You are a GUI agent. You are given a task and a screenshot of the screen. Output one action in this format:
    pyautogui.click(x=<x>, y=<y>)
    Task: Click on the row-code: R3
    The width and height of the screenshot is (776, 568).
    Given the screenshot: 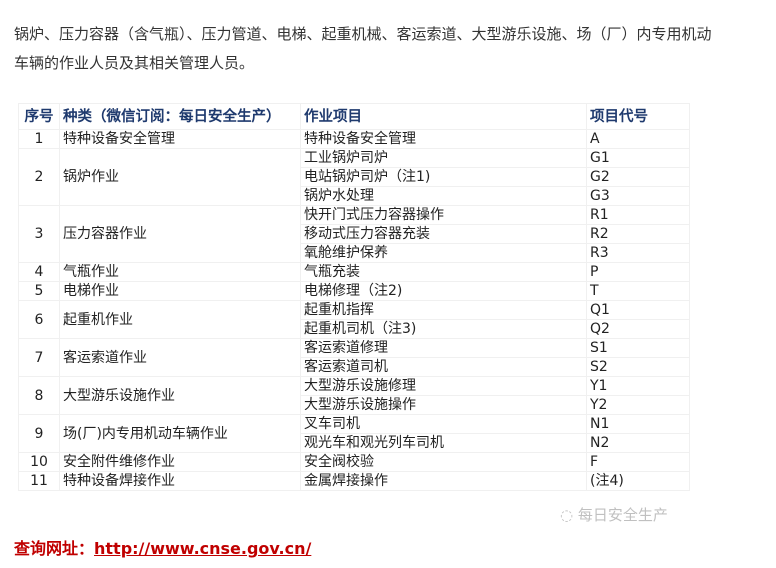 What is the action you would take?
    pyautogui.click(x=638, y=253)
    